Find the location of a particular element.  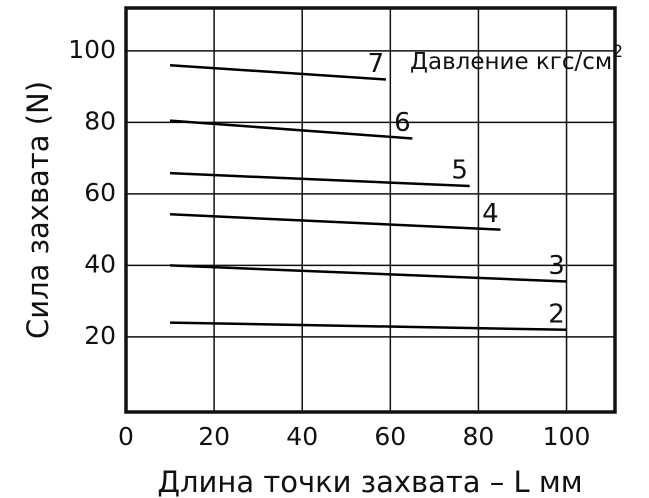

x-tick-label: 80 is located at coordinates (479, 436).